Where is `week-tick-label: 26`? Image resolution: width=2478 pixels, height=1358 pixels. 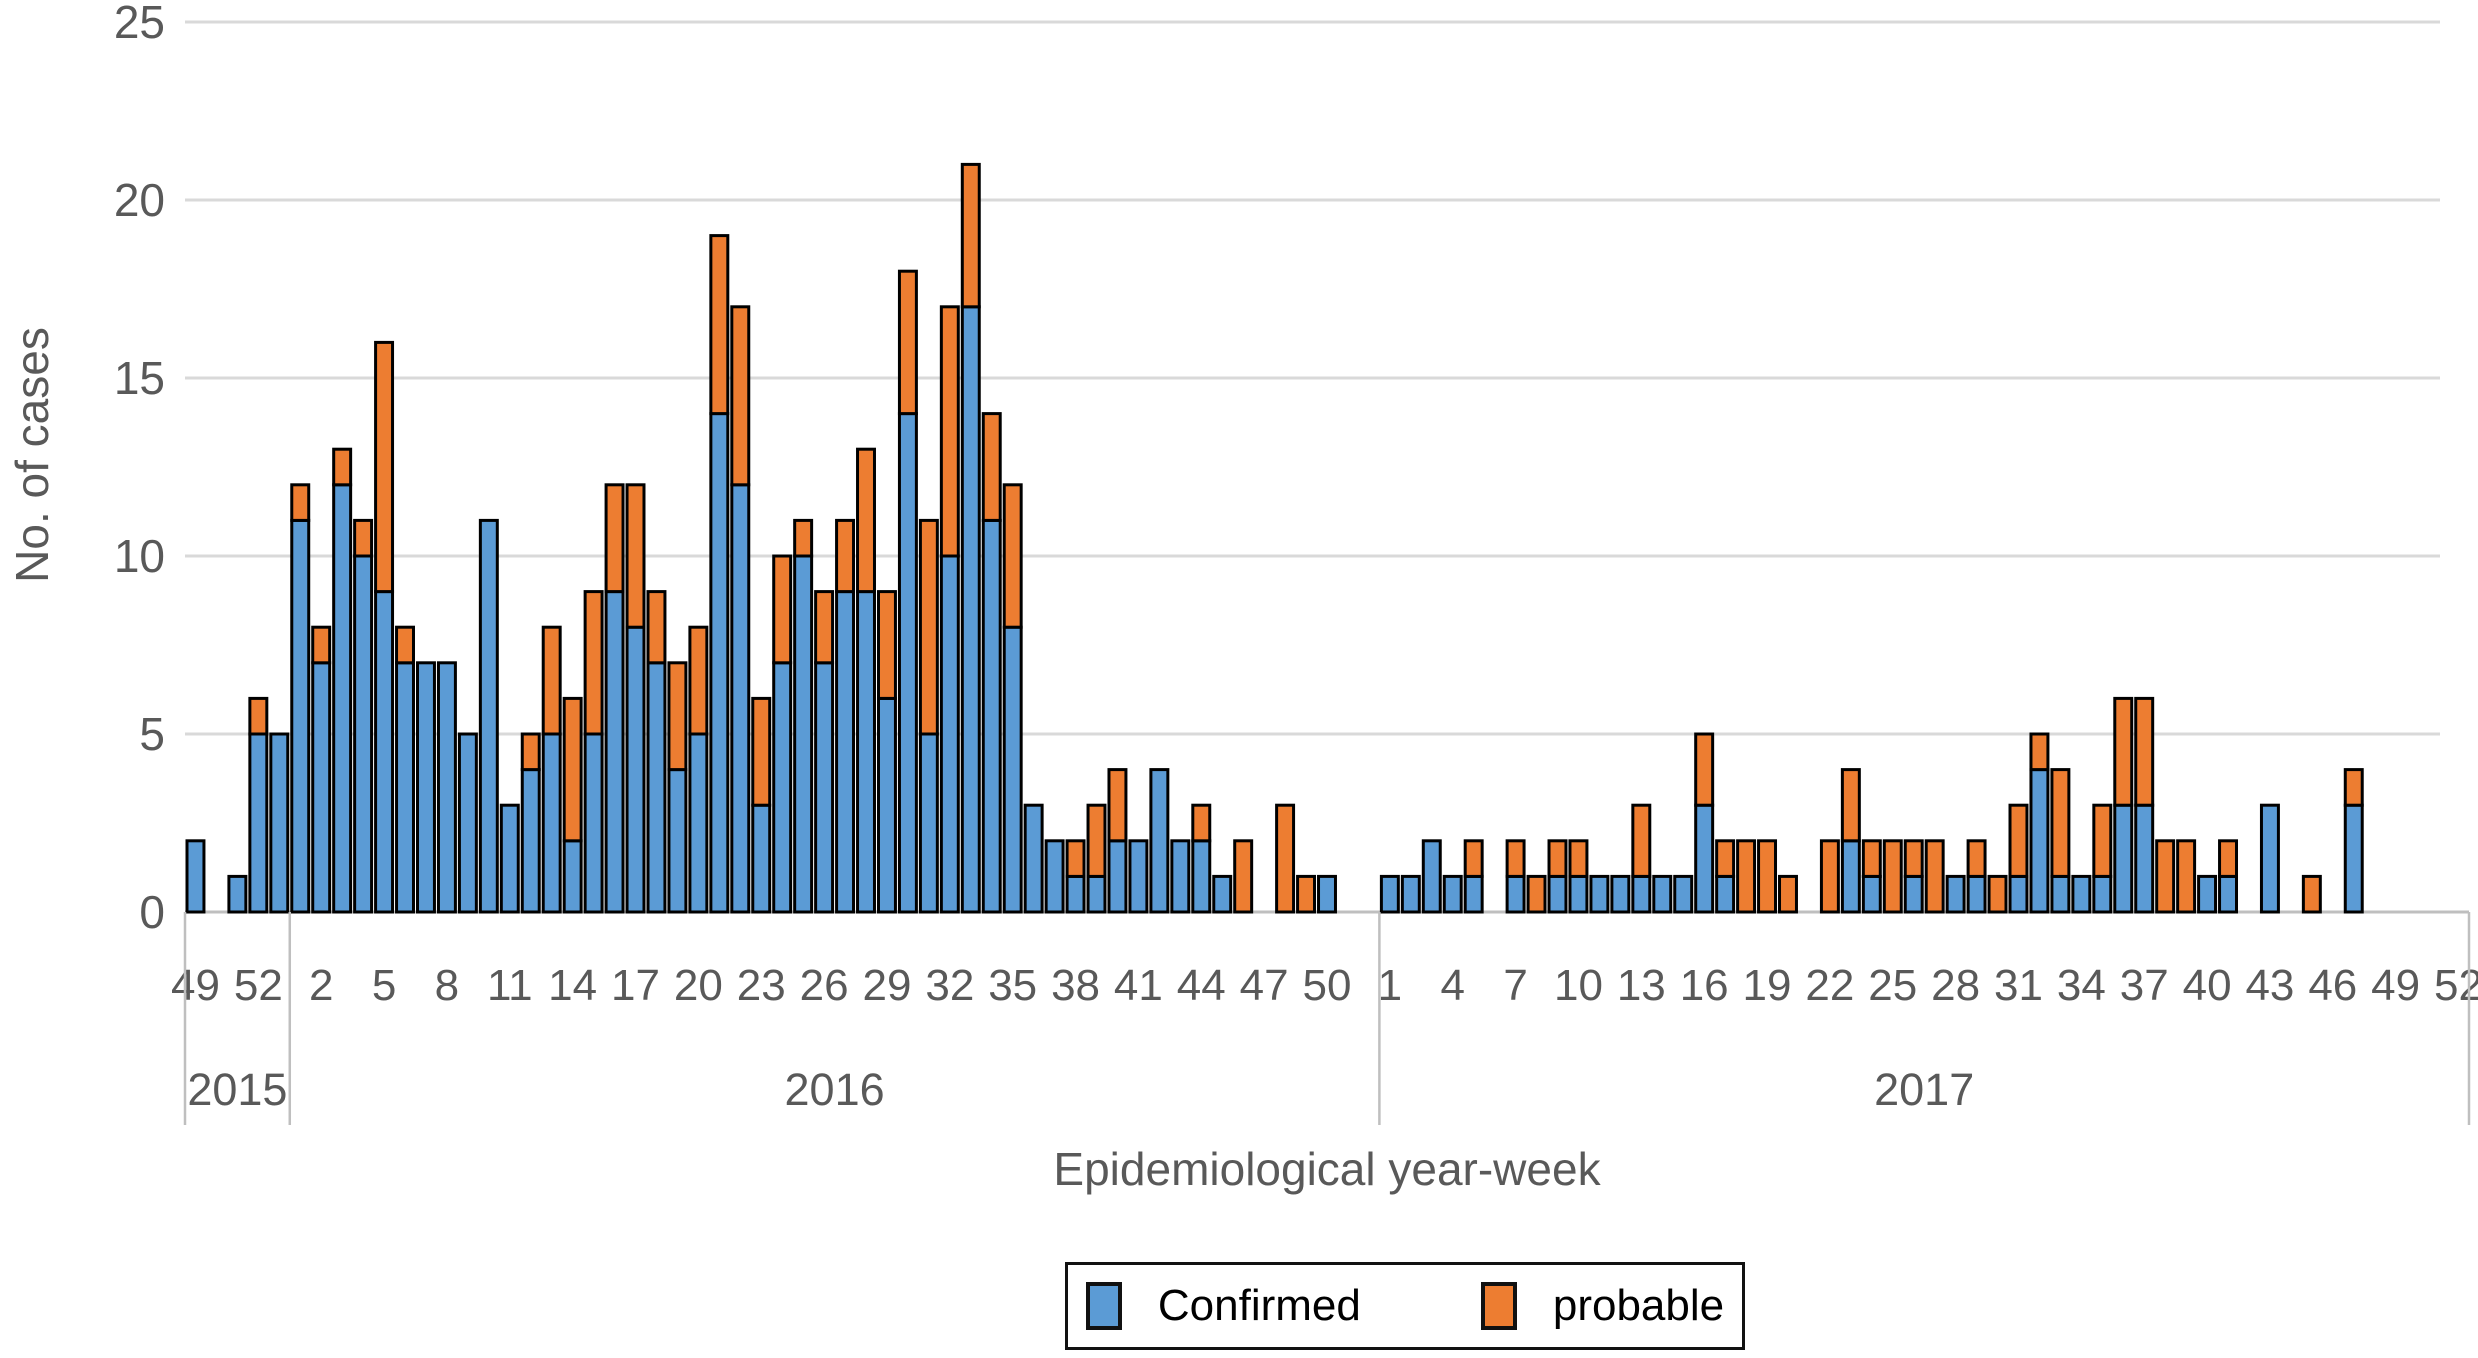 week-tick-label: 26 is located at coordinates (824, 985).